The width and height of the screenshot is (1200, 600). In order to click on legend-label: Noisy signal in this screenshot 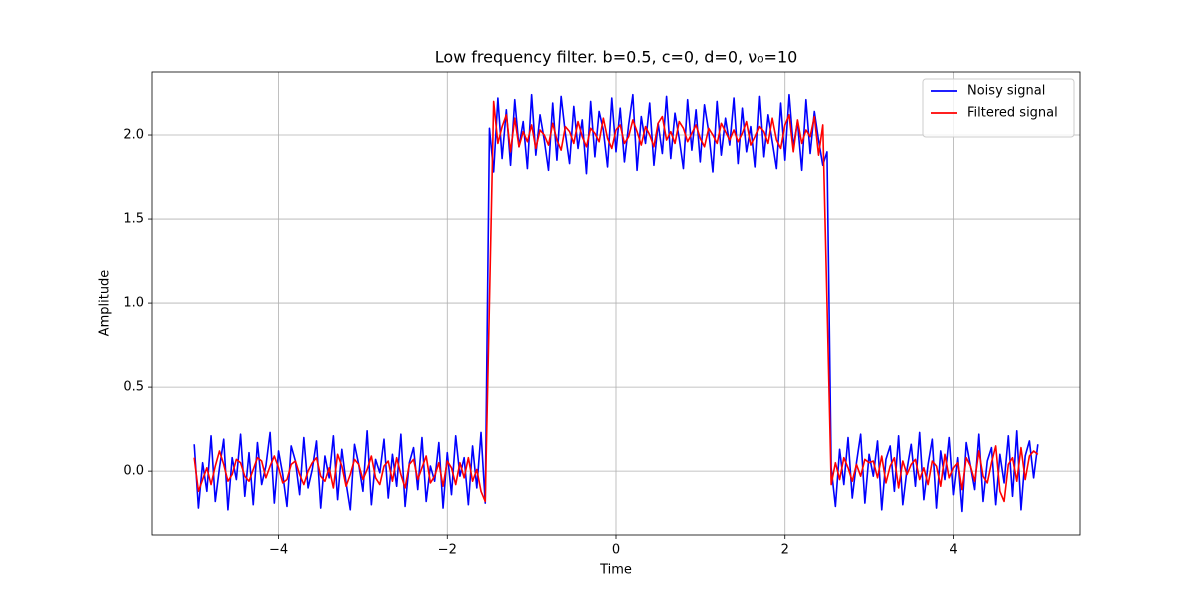, I will do `click(1006, 91)`.